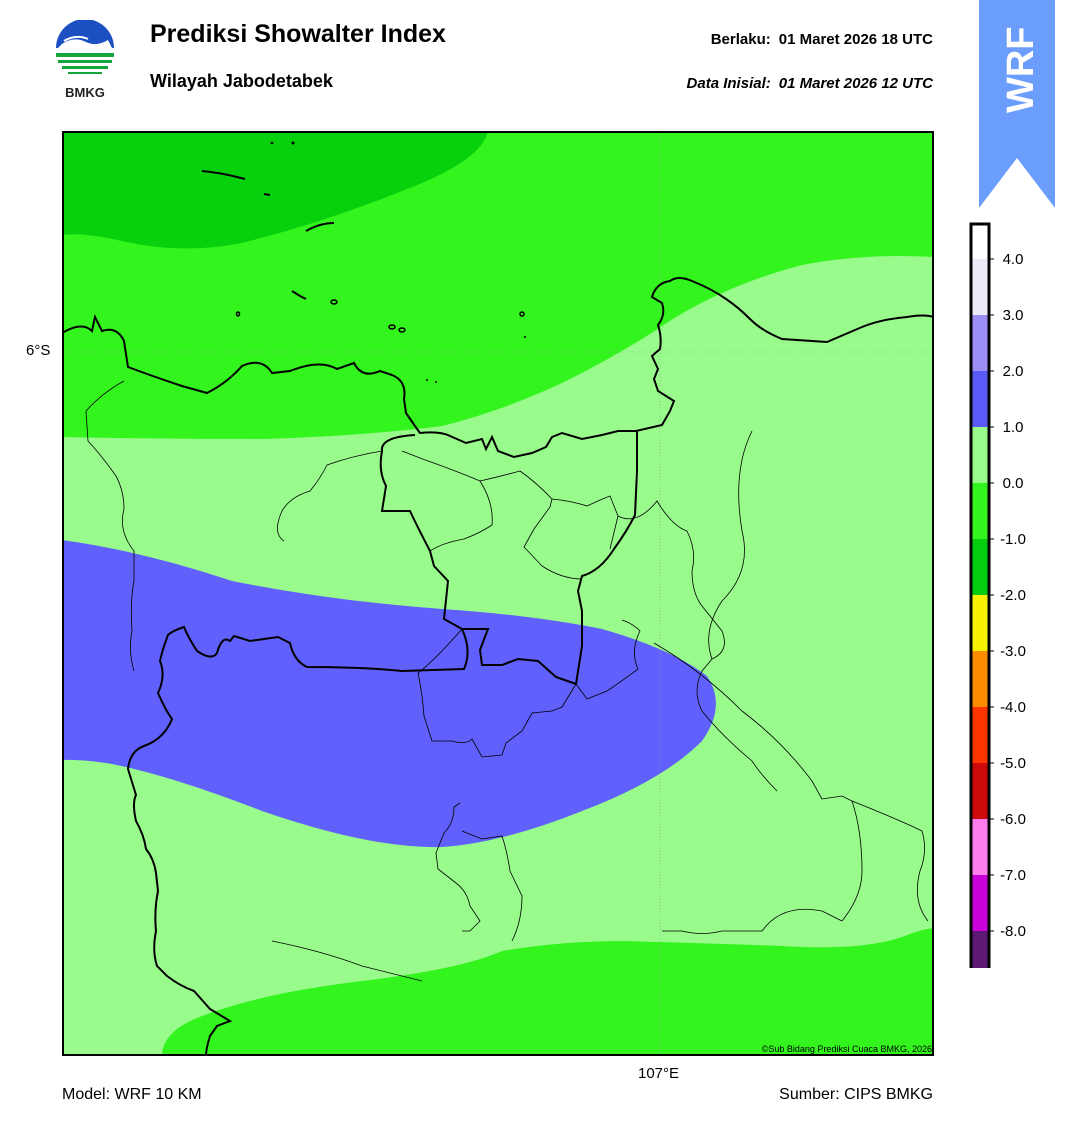 This screenshot has height=1128, width=1068. I want to click on init-time-row: Data Inisial: 01 Maret 2026 12 UTC, so click(806, 83).